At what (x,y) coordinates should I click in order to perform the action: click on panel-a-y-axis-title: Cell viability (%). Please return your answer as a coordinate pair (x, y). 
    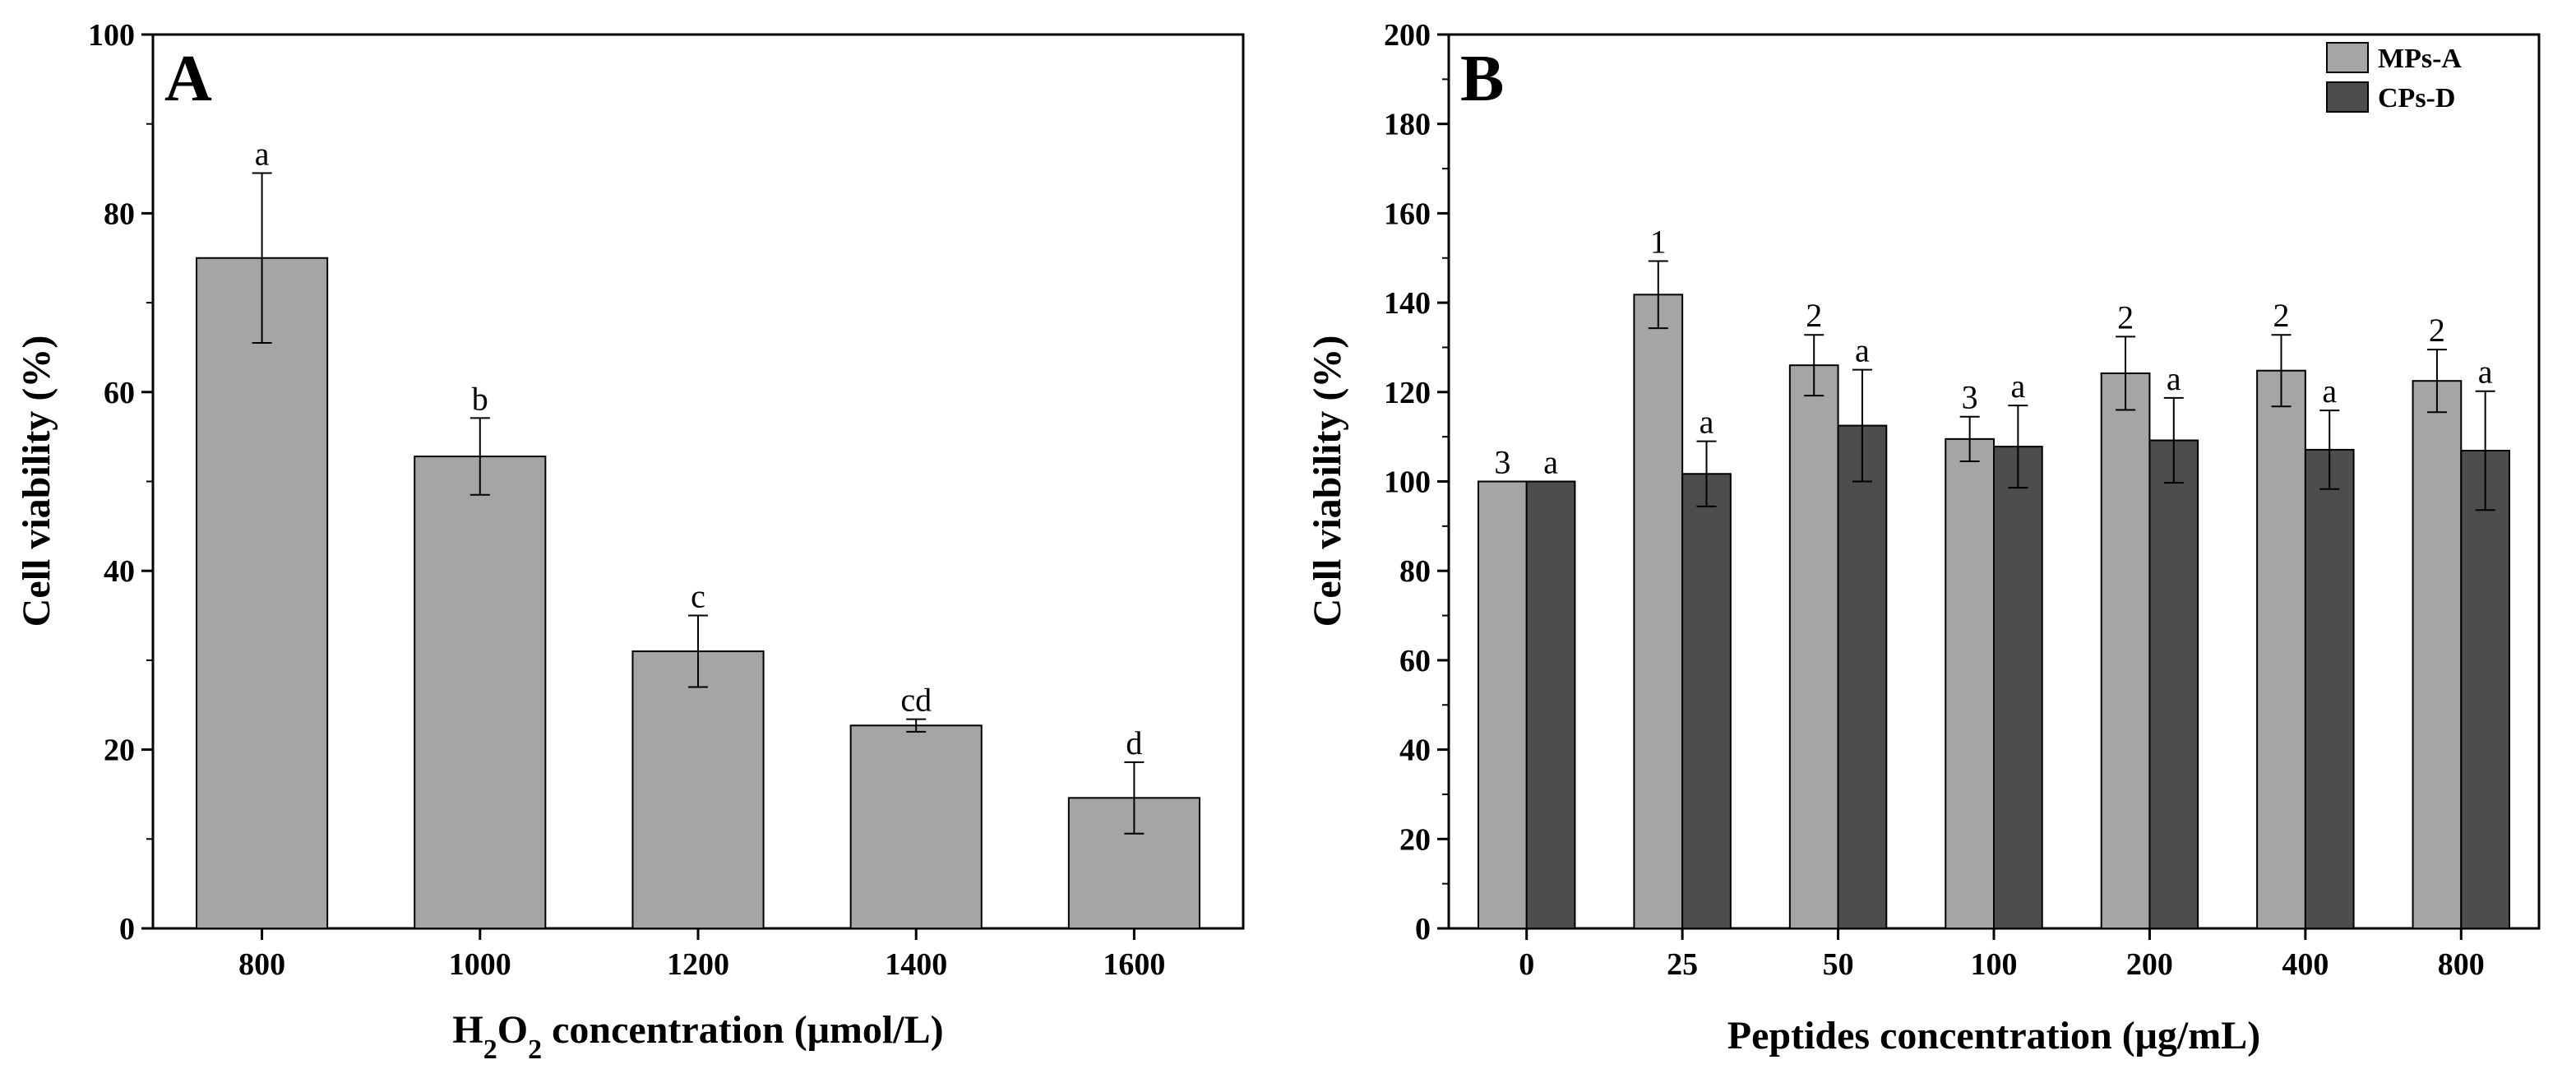
    Looking at the image, I should click on (36, 481).